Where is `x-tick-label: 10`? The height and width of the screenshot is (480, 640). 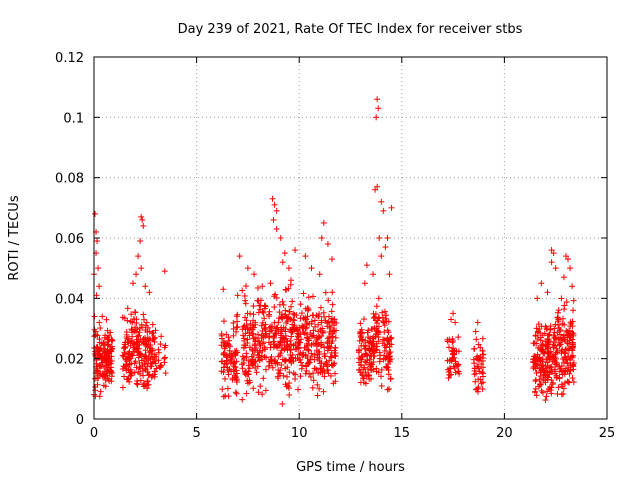
x-tick-label: 10 is located at coordinates (299, 433).